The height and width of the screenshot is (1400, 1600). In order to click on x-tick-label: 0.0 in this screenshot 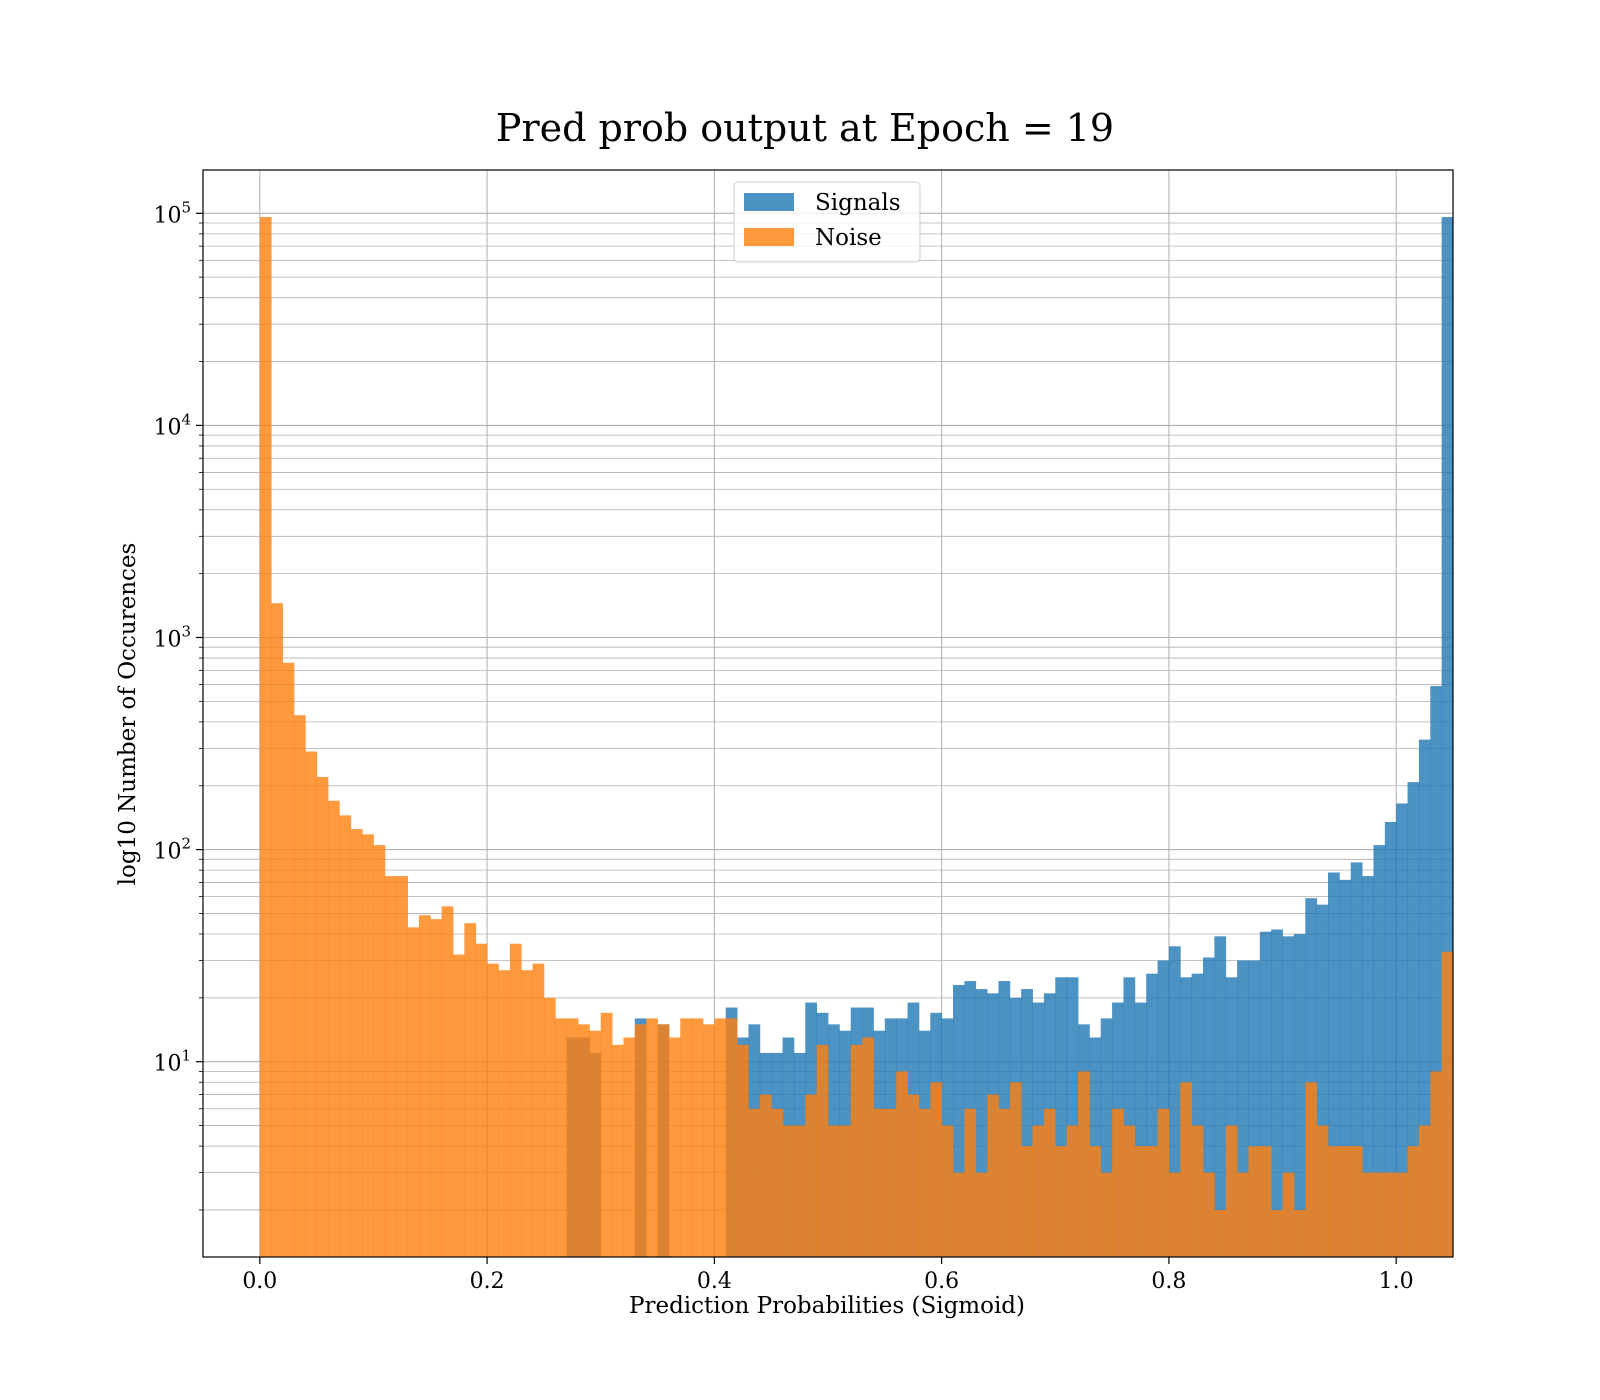, I will do `click(259, 1281)`.